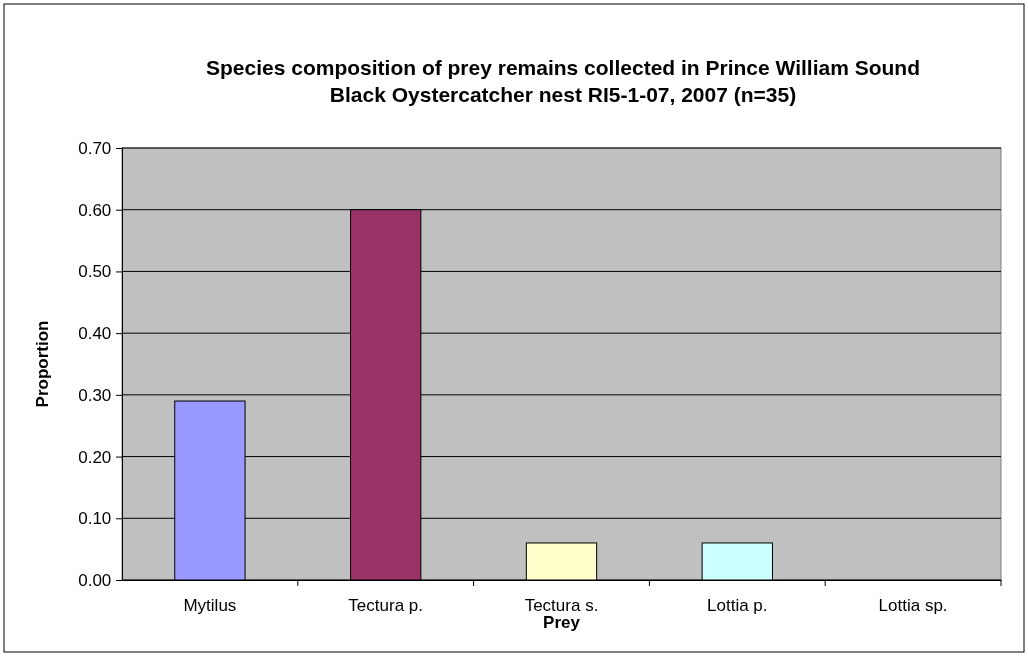 Image resolution: width=1028 pixels, height=656 pixels. Describe the element at coordinates (95, 148) in the screenshot. I see `y-tick-label: 0.70` at that location.